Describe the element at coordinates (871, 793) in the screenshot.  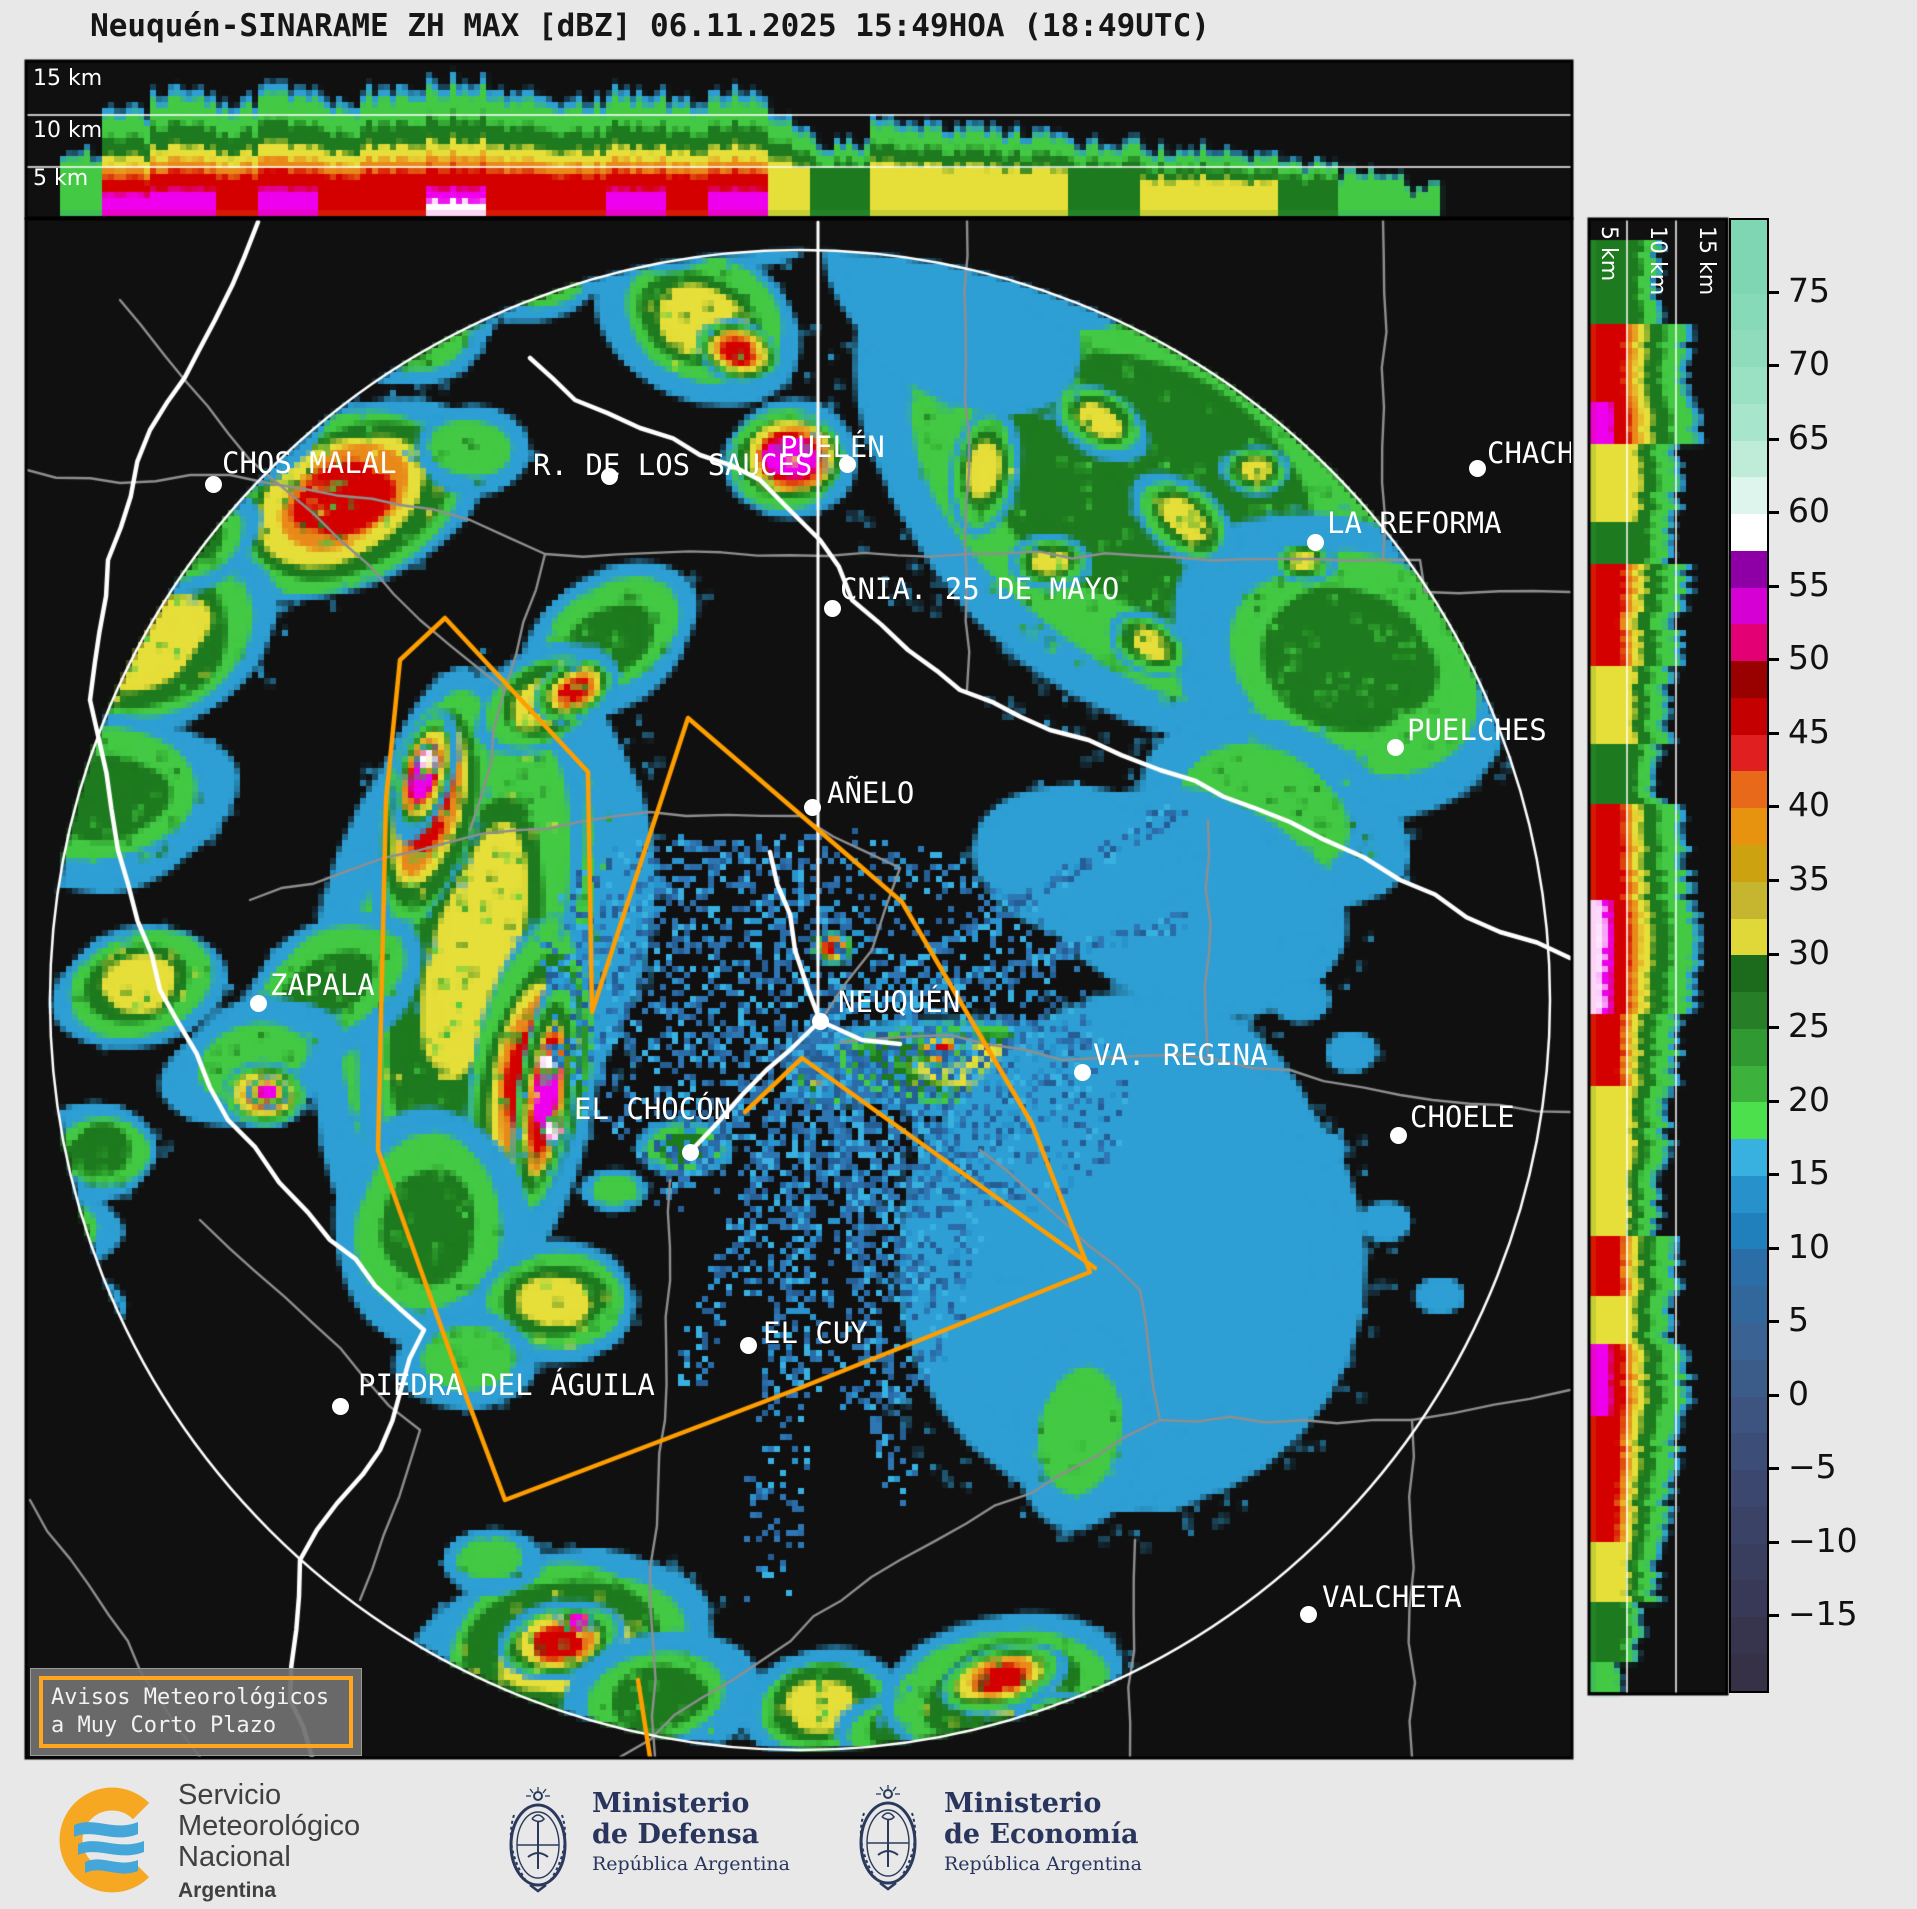
I see `city-label: AÑELO` at that location.